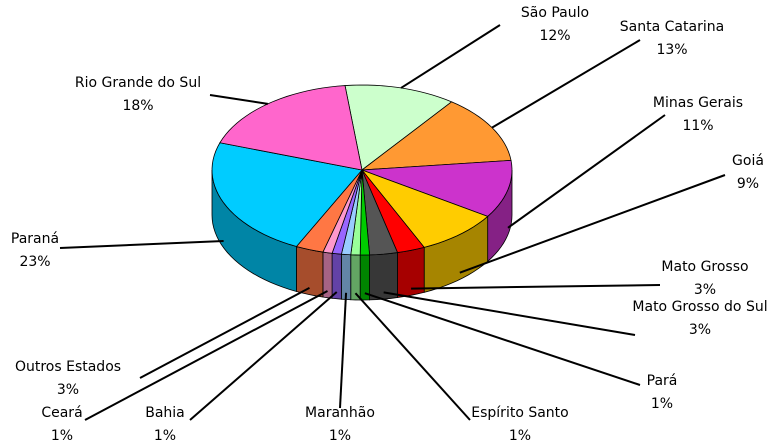 The height and width of the screenshot is (448, 776). What do you see at coordinates (662, 393) in the screenshot?
I see `slice-label: Pará 1%` at bounding box center [662, 393].